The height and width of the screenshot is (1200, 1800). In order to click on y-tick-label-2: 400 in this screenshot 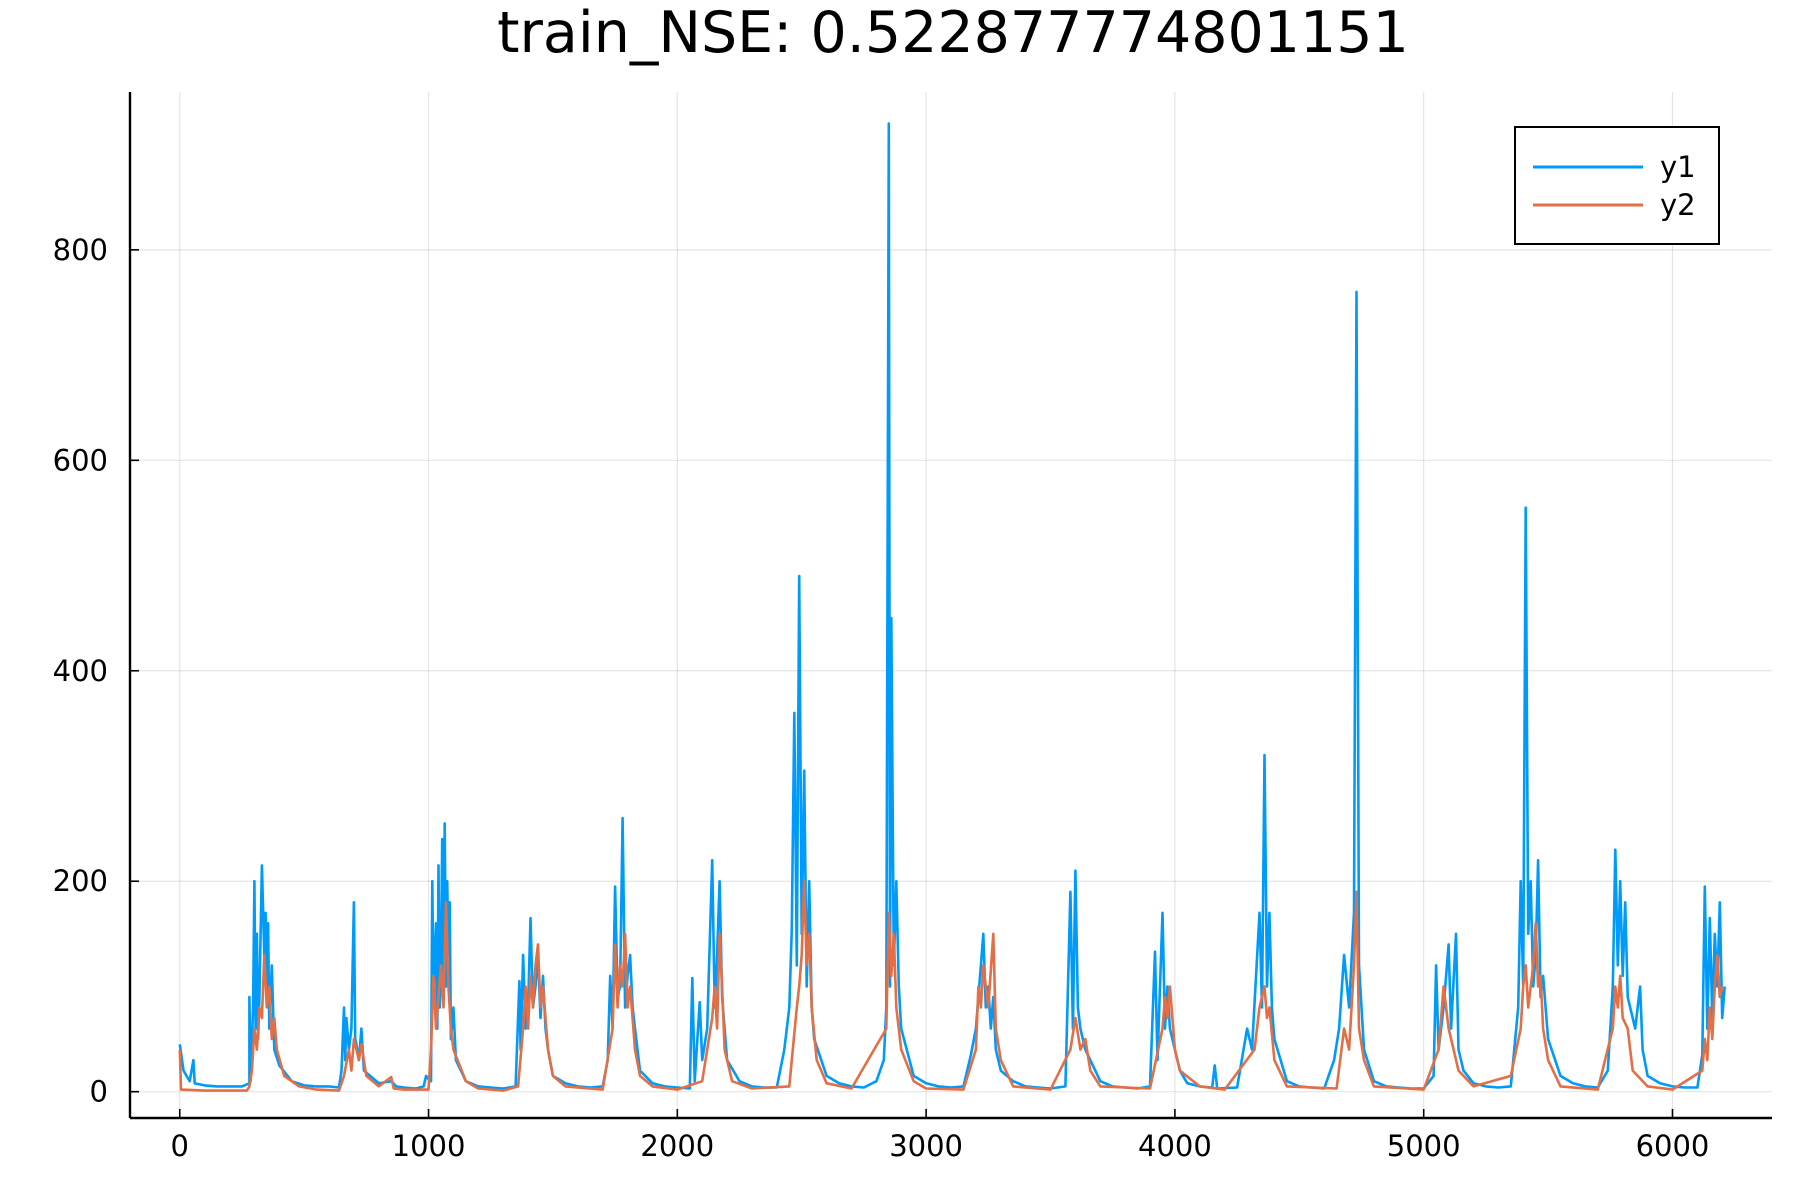, I will do `click(80, 671)`.